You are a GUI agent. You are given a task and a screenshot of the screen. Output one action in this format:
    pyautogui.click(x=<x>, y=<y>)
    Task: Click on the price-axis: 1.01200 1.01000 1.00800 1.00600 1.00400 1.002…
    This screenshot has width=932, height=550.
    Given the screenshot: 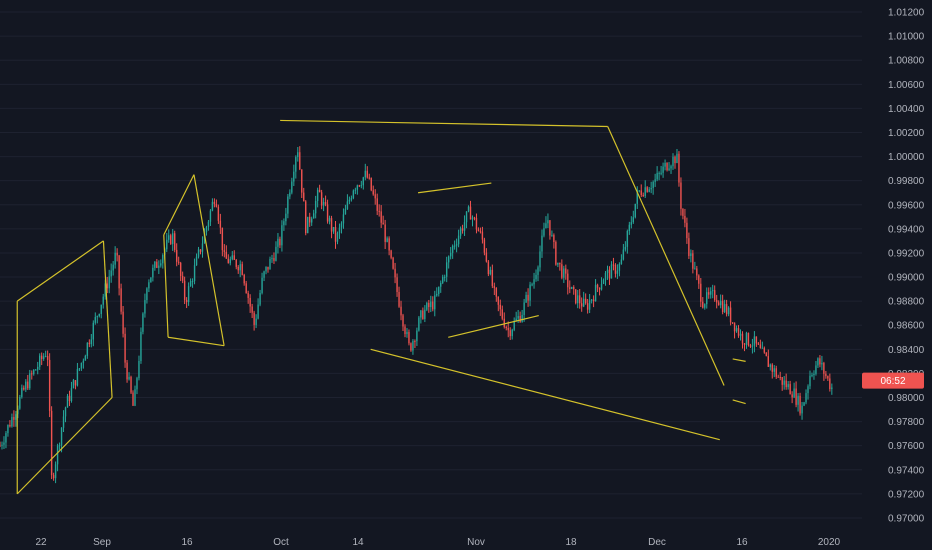 What is the action you would take?
    pyautogui.click(x=906, y=266)
    